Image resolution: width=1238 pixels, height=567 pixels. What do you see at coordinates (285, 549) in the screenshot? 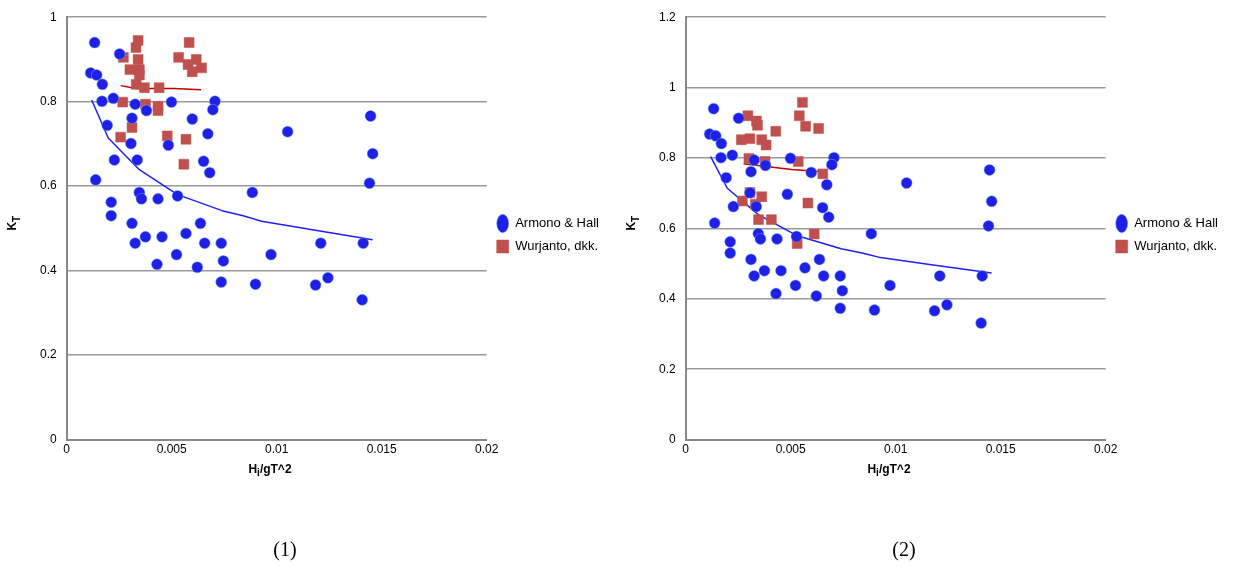
I see `text: (1)` at bounding box center [285, 549].